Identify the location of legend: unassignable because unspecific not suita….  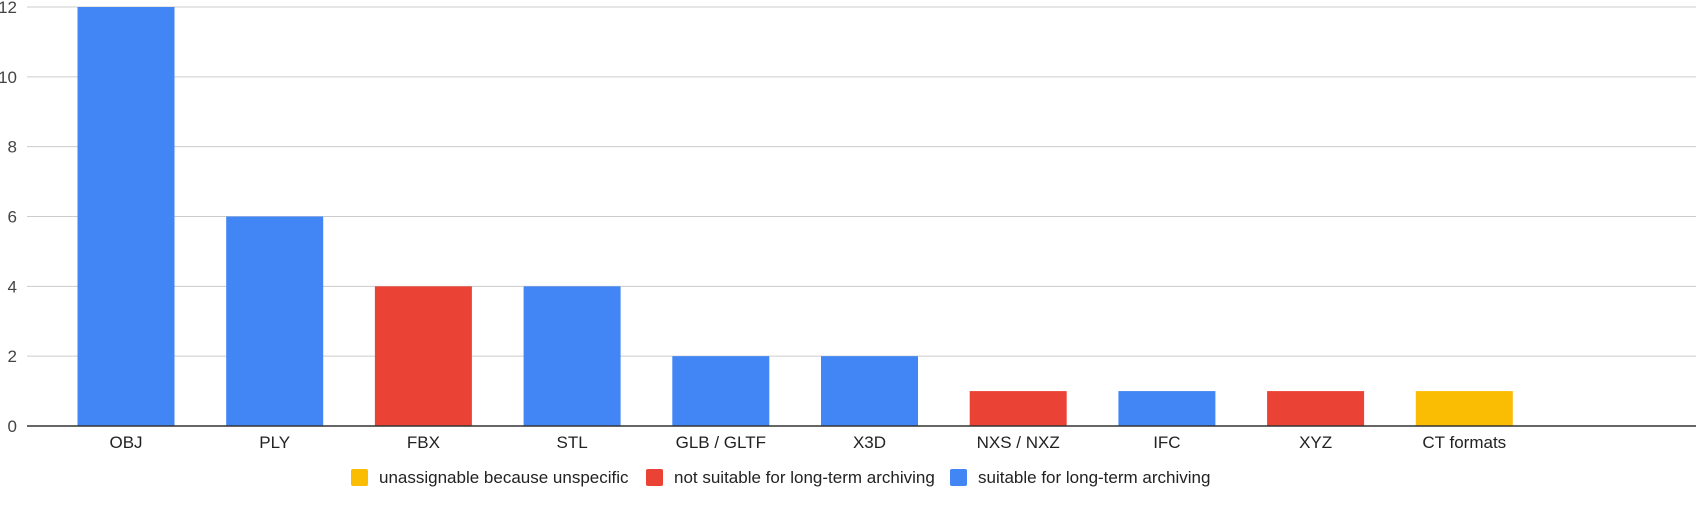
(780, 477).